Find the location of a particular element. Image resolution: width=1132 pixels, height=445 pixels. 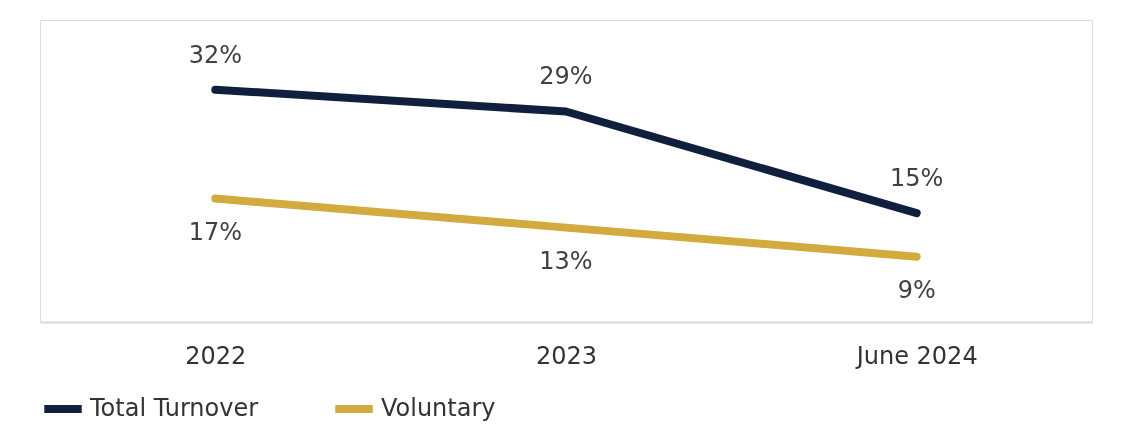

legend-label: Total Turnover is located at coordinates (174, 408).